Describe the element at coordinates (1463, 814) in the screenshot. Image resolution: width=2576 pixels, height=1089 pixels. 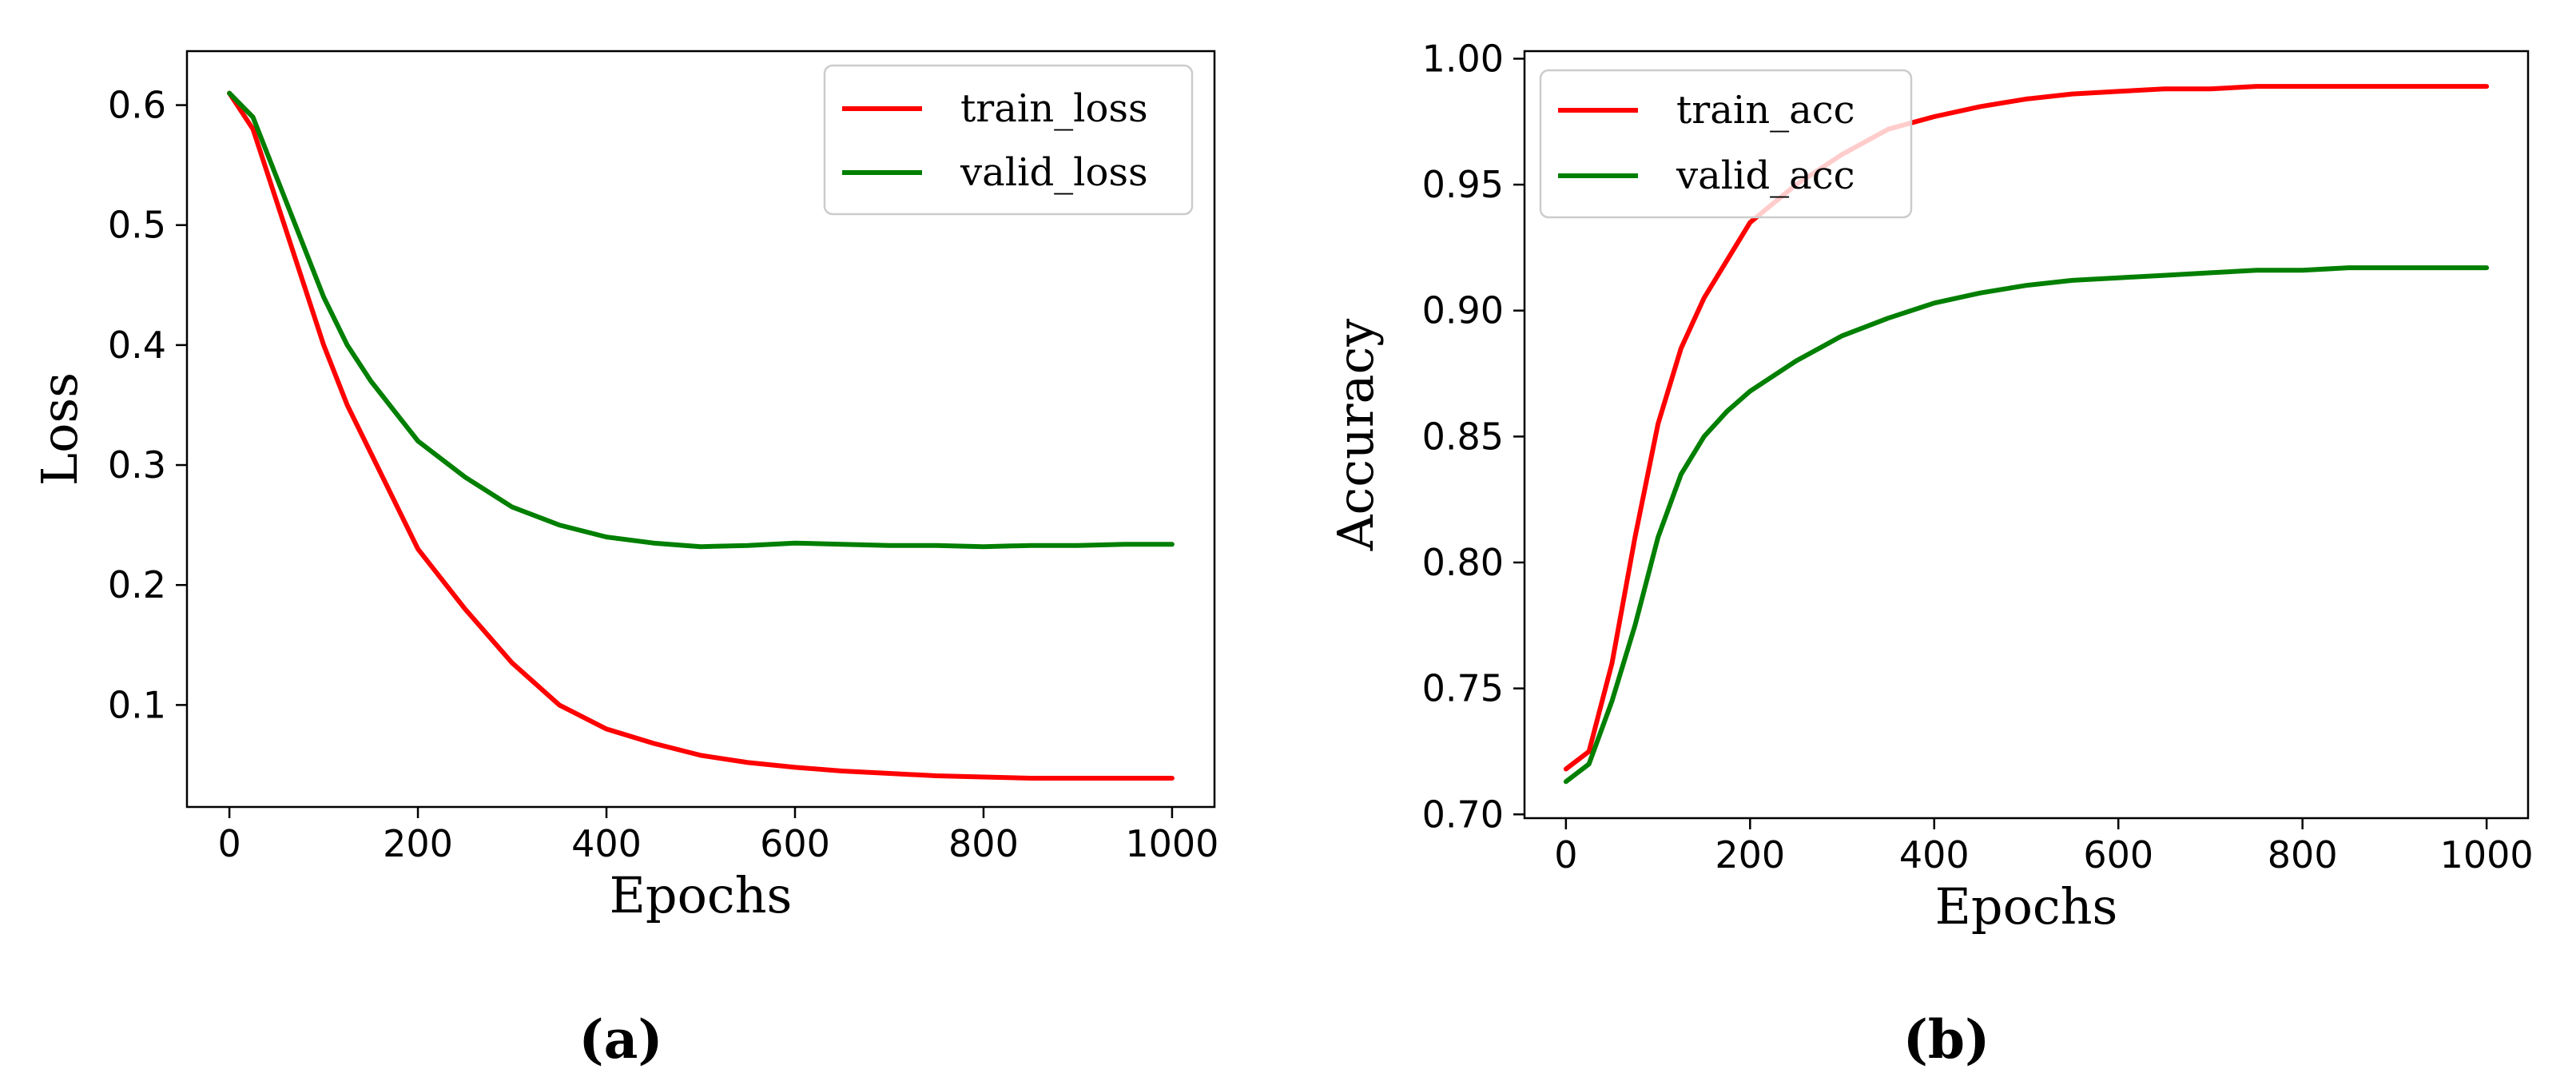
I see `chart-b-ytick-label-0: 0.70` at that location.